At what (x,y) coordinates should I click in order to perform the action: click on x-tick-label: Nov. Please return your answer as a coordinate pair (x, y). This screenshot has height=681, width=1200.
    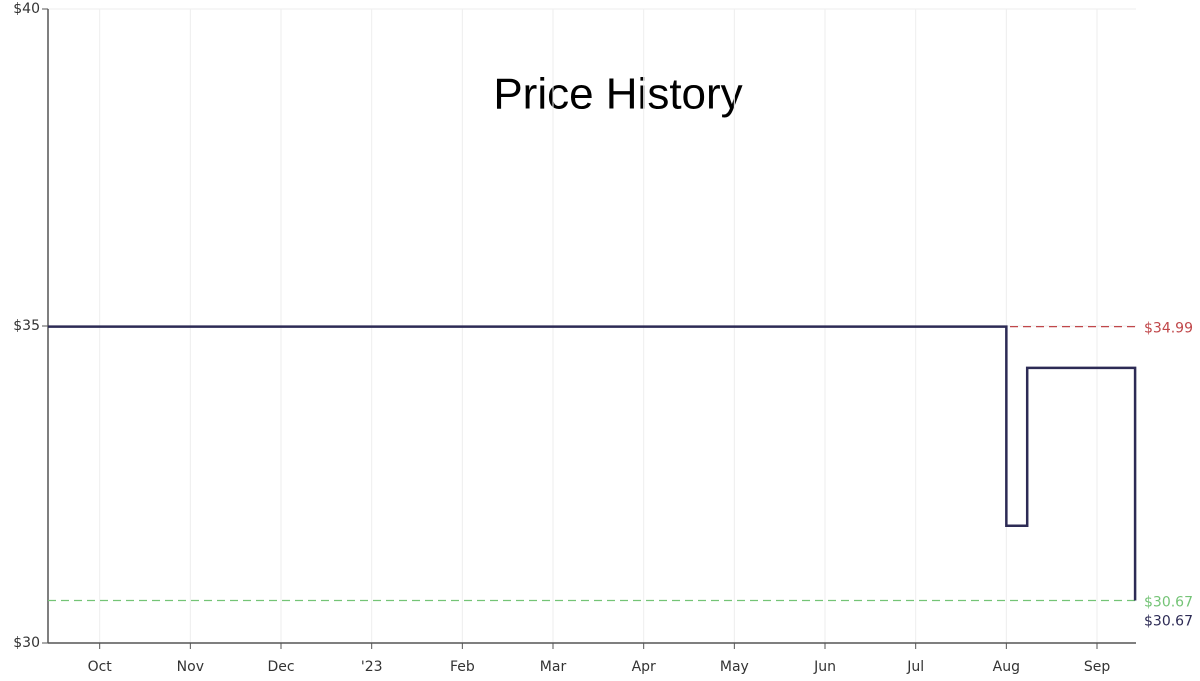
    Looking at the image, I should click on (190, 667).